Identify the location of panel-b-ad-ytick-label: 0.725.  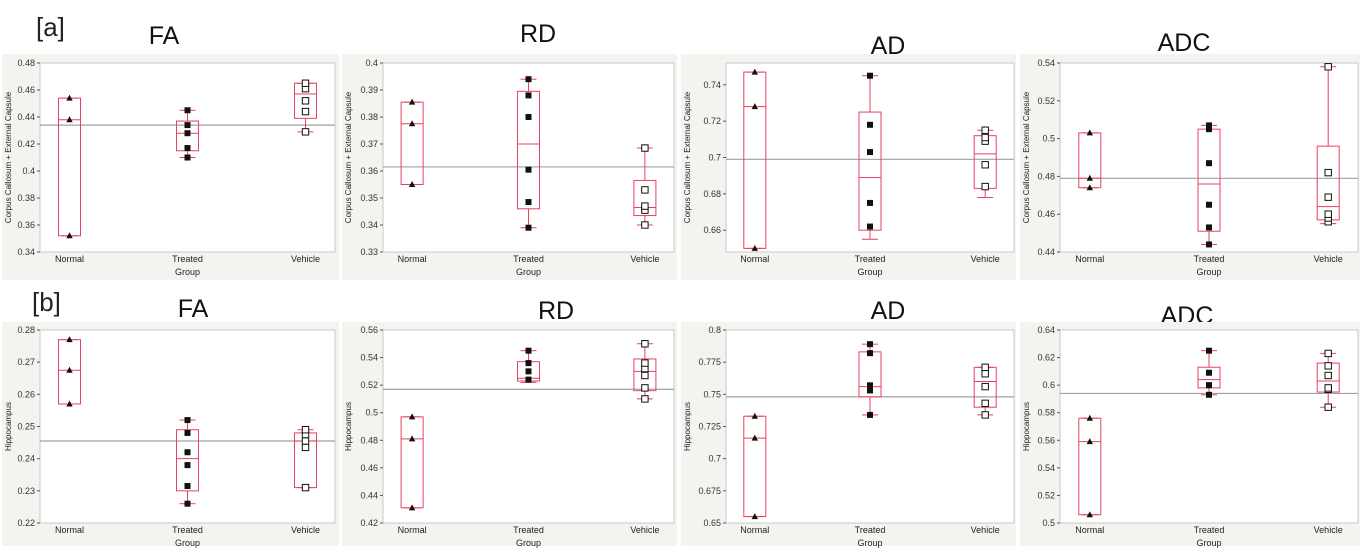
(709, 427).